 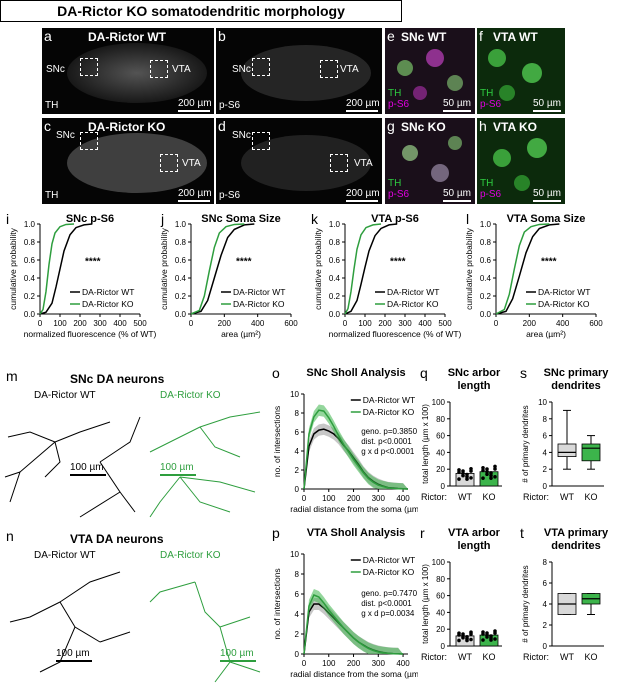 What do you see at coordinates (127, 127) in the screenshot?
I see `panel-title: DA-Rictor KO` at bounding box center [127, 127].